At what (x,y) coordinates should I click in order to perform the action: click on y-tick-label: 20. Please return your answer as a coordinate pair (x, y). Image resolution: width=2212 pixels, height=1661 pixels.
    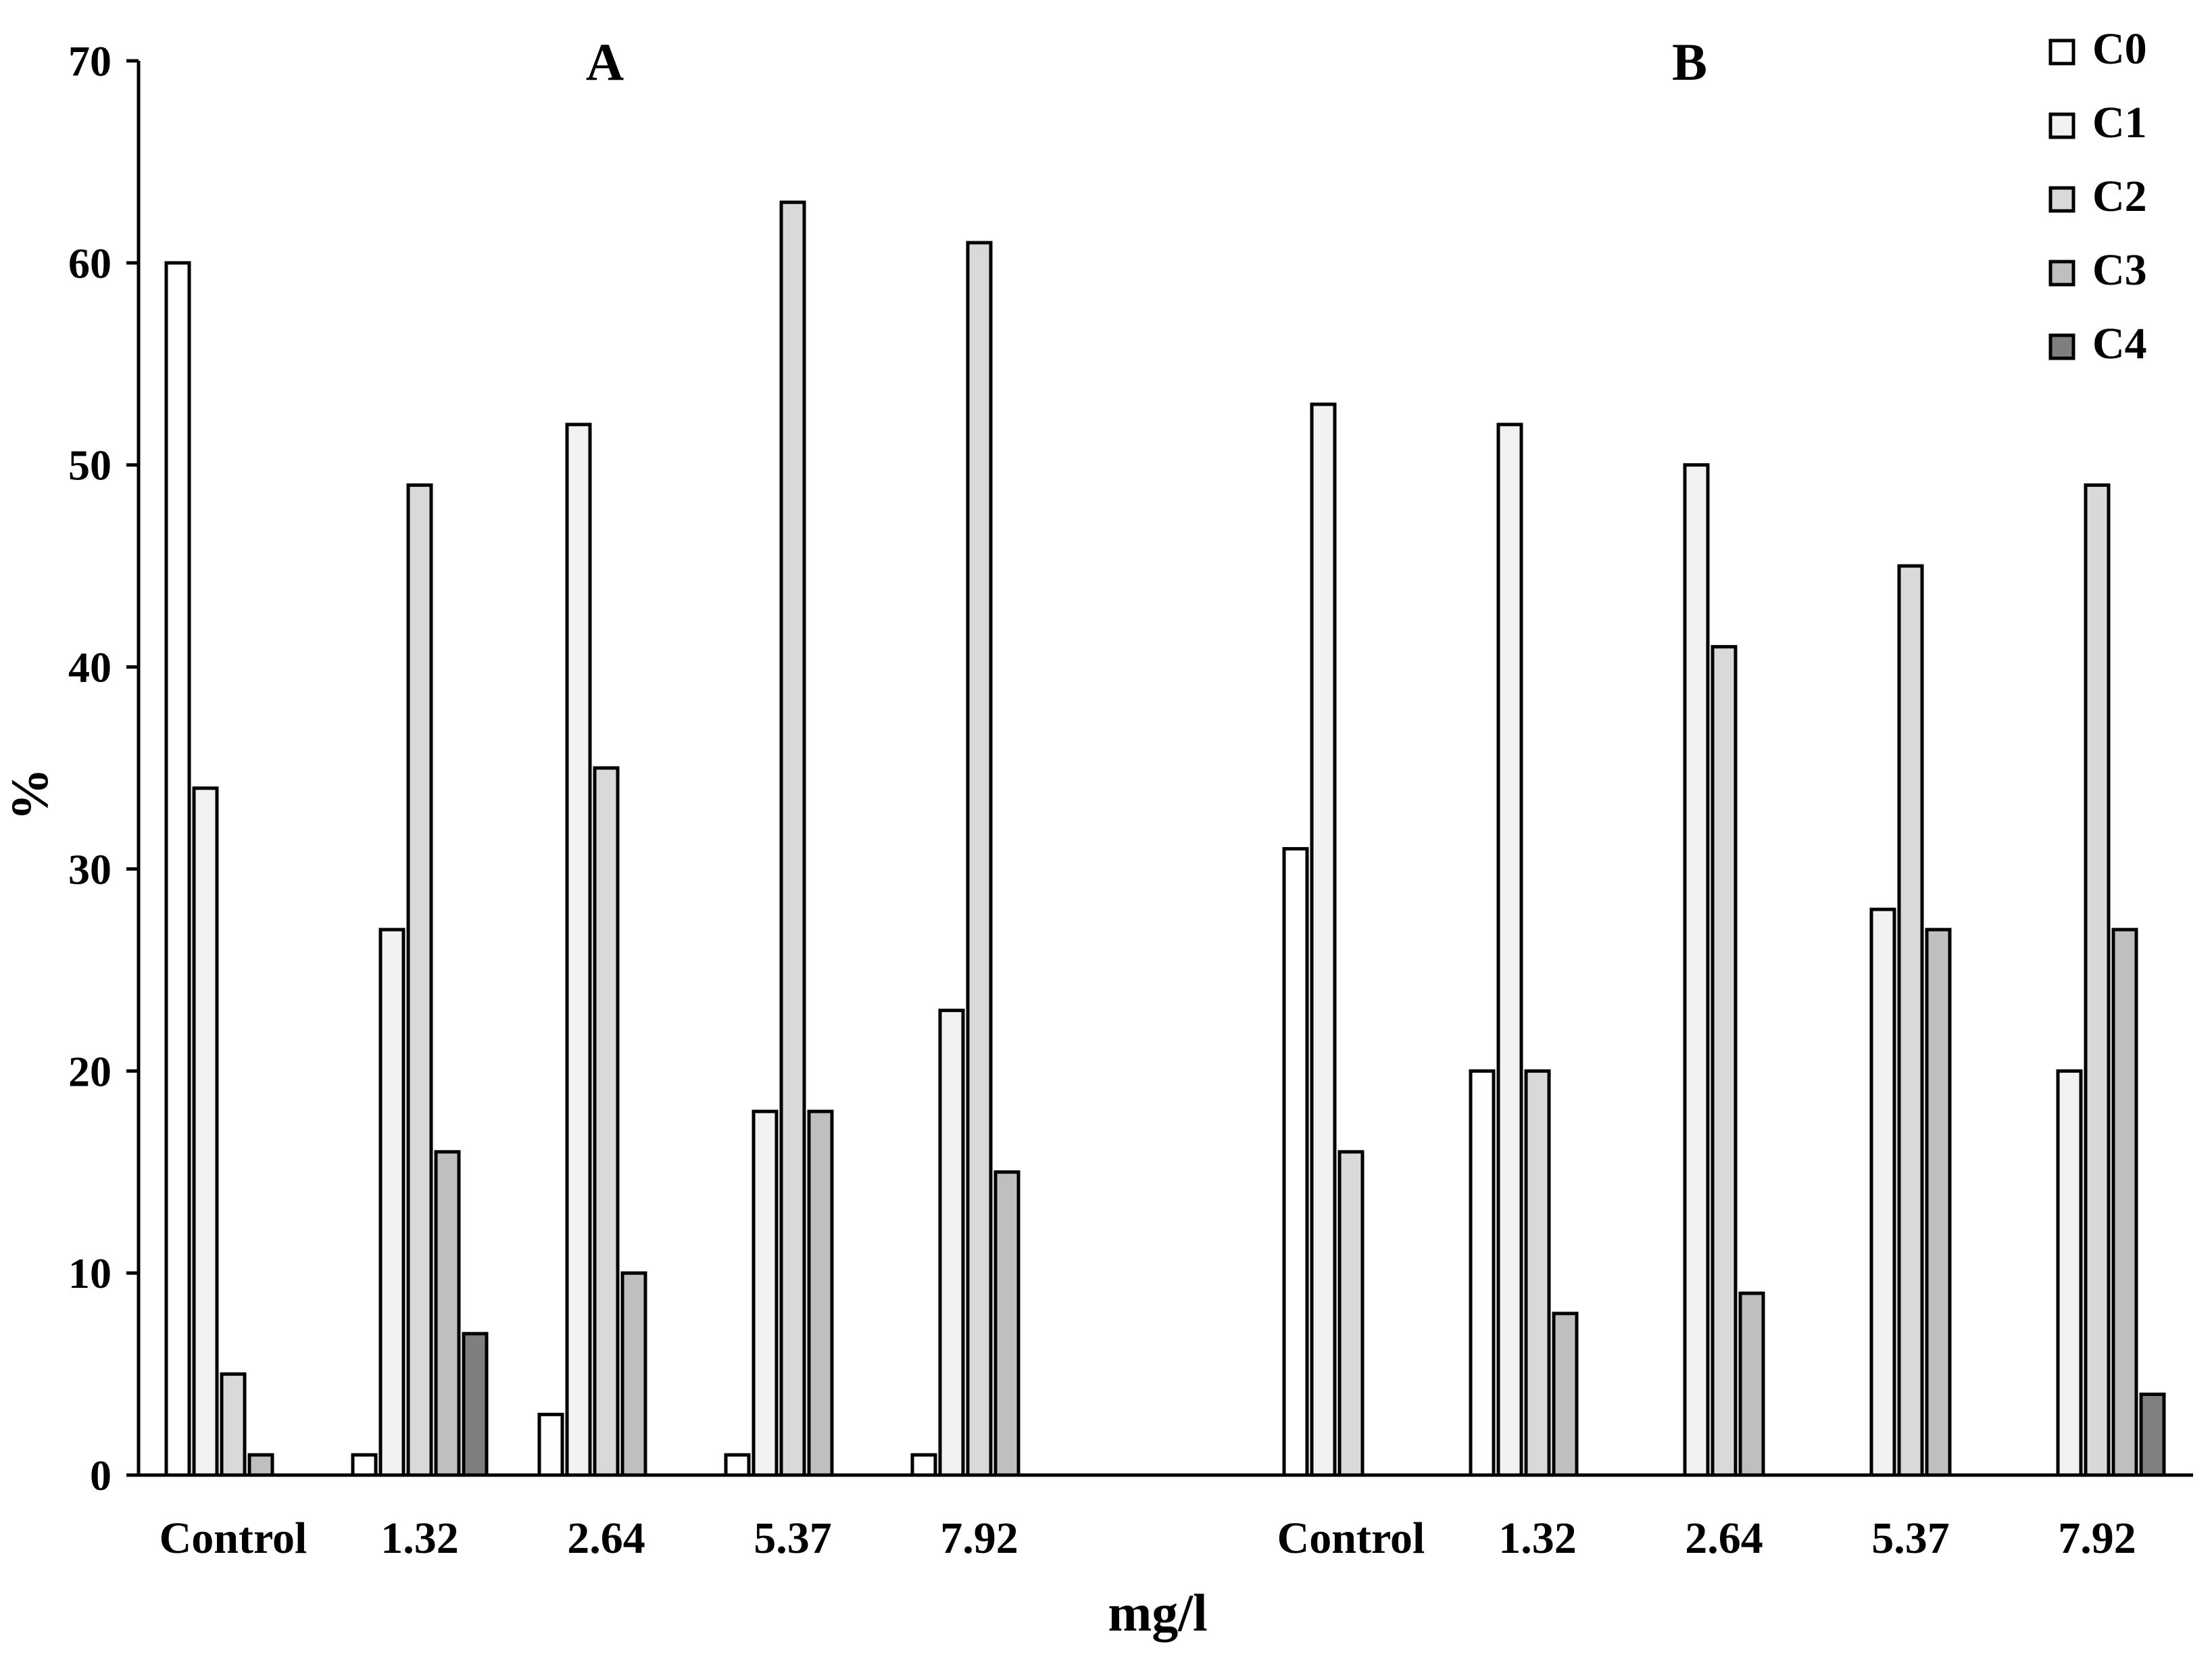
    Looking at the image, I should click on (90, 1071).